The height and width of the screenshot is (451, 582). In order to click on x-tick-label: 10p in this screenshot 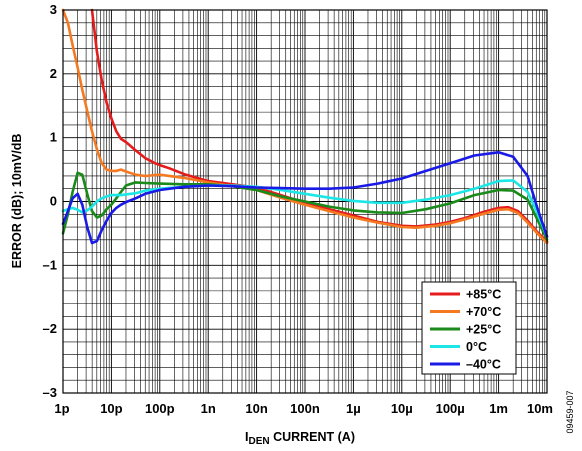, I will do `click(111, 408)`.